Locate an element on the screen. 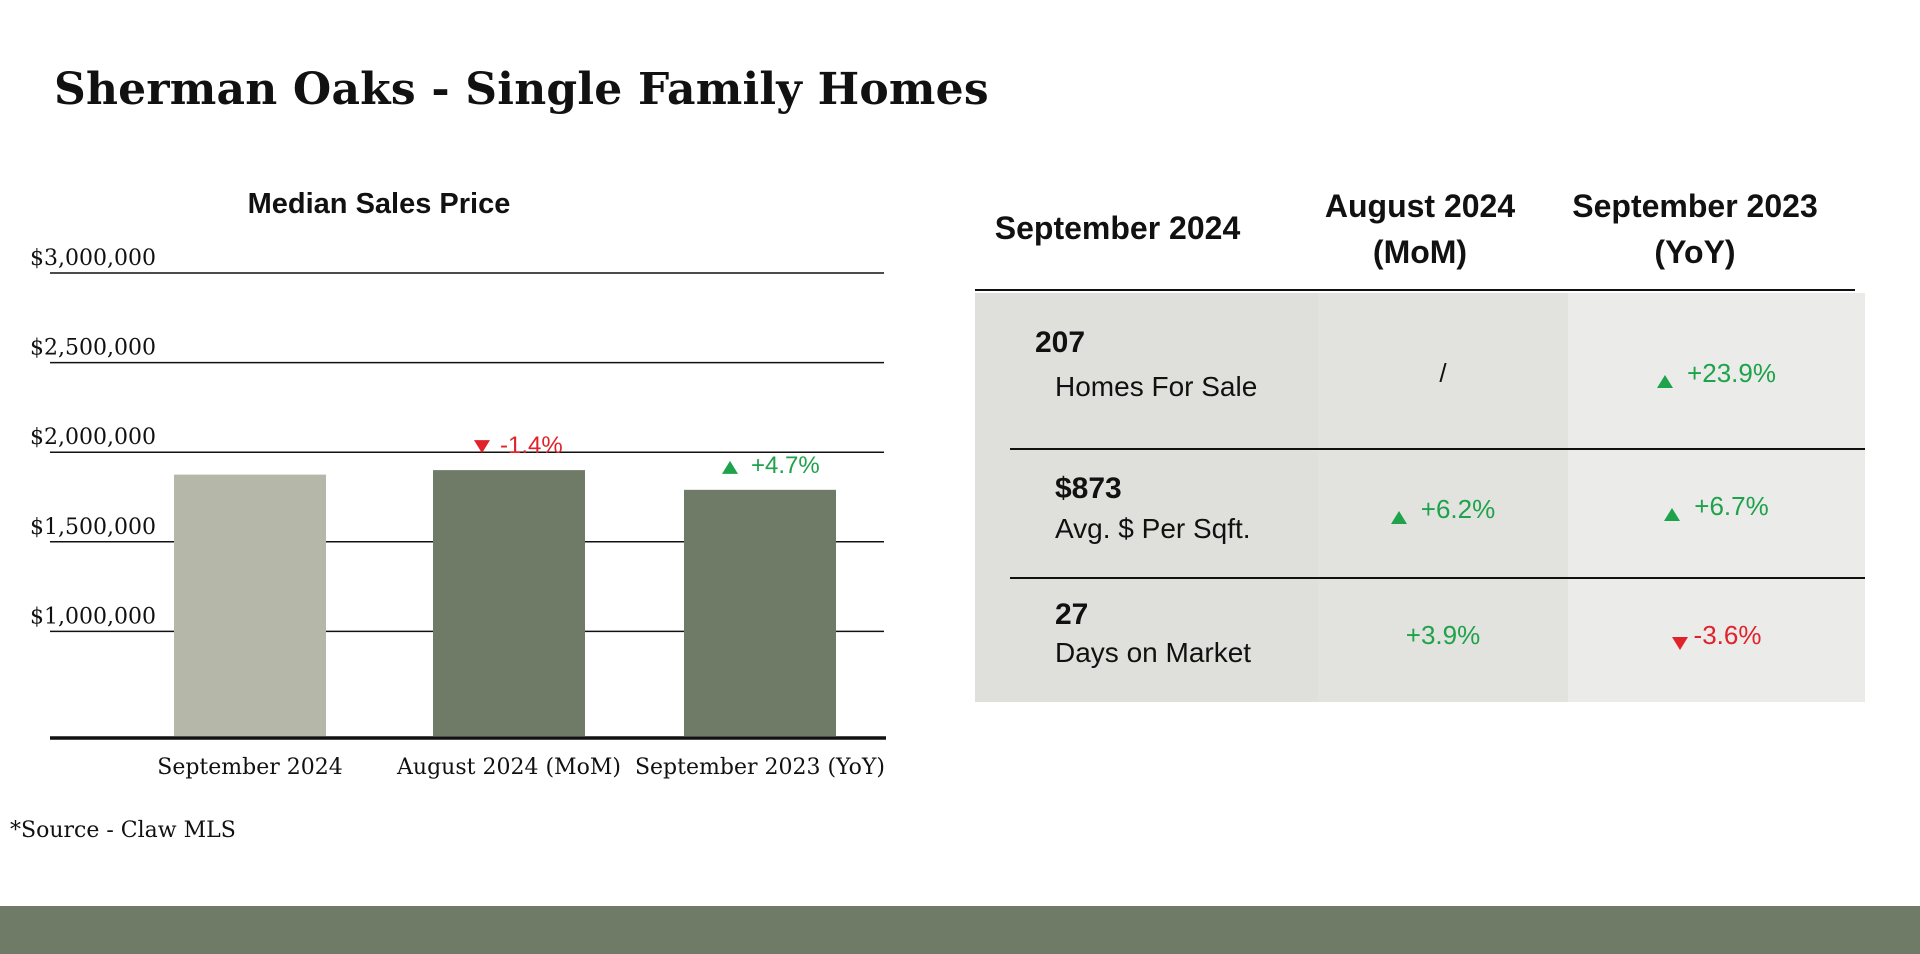  y-tick-label: $2,500,000 is located at coordinates (93, 348).